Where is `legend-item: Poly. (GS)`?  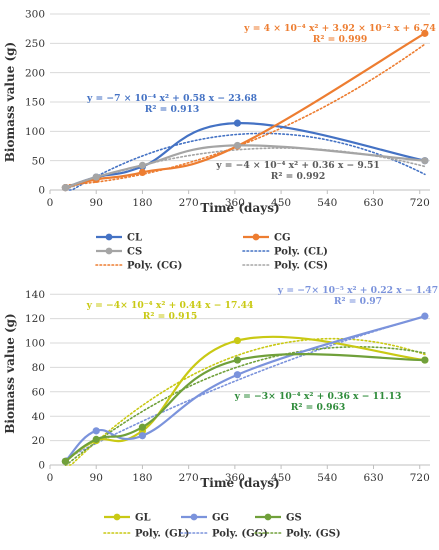 legend-item: Poly. (GS) is located at coordinates (297, 534).